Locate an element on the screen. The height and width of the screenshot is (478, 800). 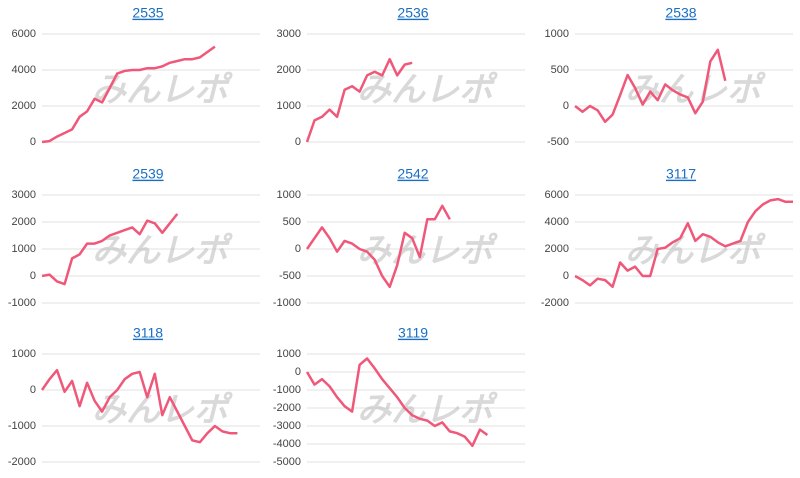
chart-title: 2538 is located at coordinates (680, 13).